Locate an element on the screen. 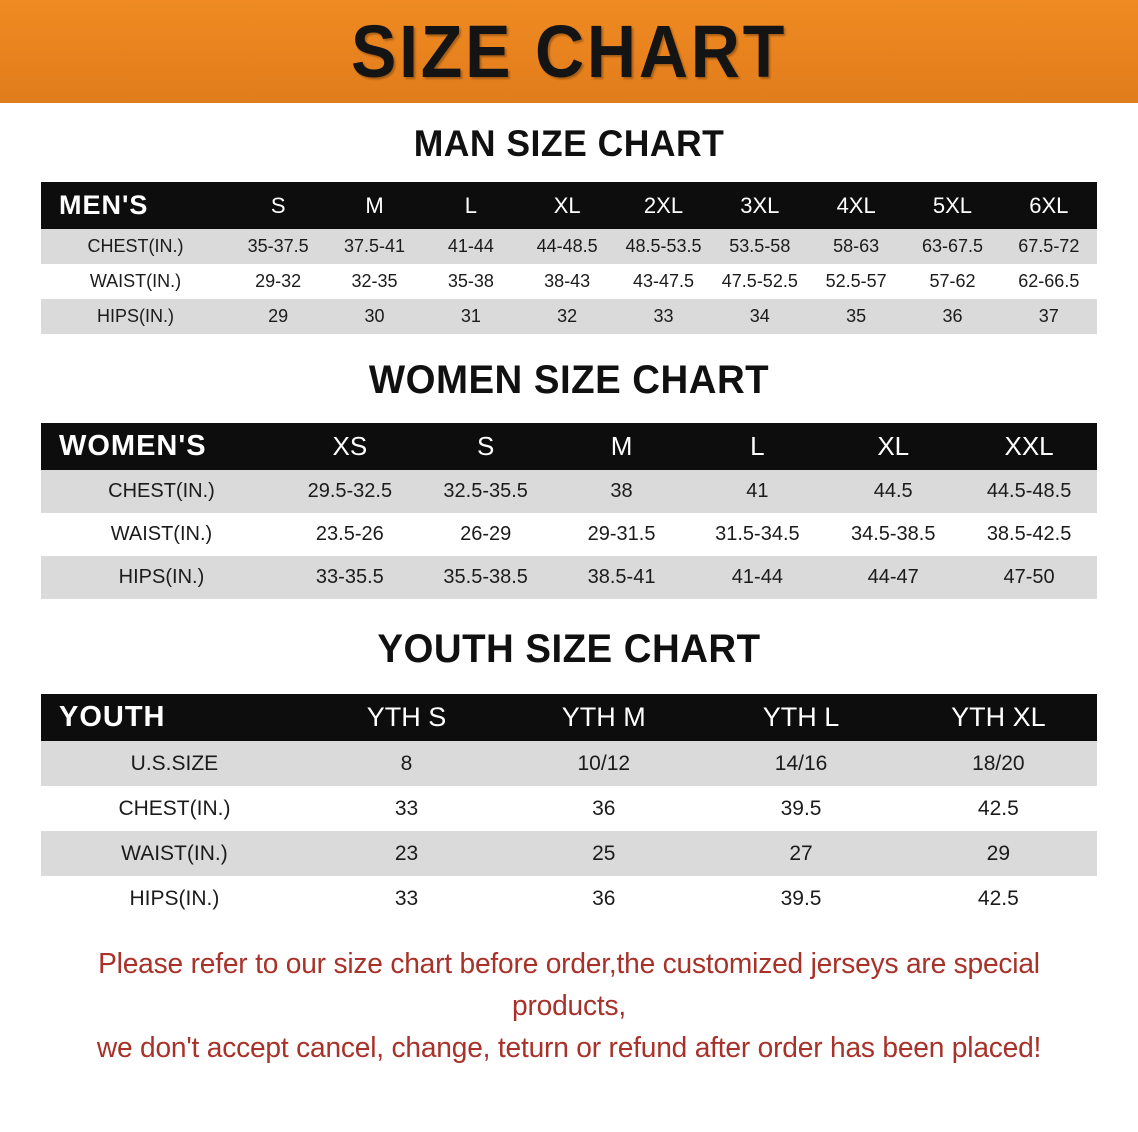  men-column-header-2: M is located at coordinates (374, 205).